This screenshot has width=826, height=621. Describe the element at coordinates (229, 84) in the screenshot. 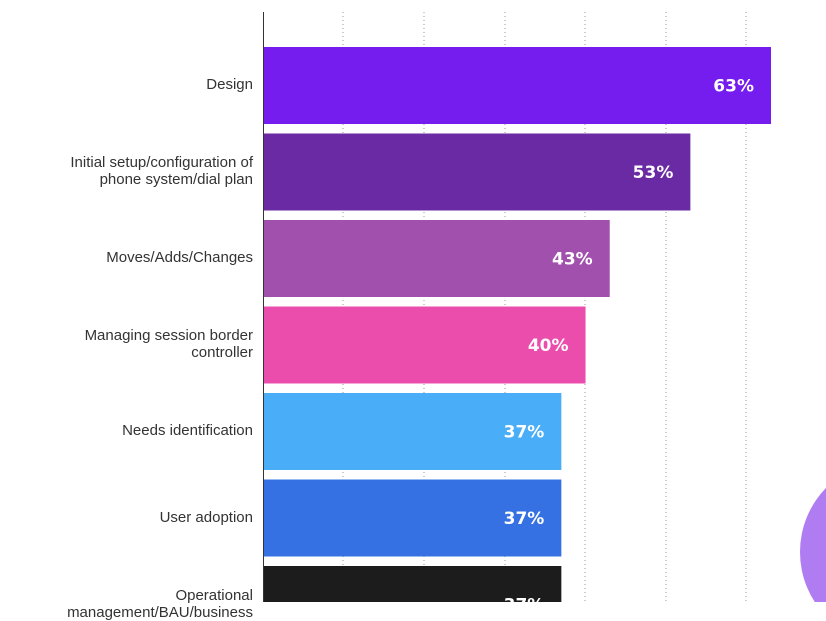

I see `category-label: Design` at that location.